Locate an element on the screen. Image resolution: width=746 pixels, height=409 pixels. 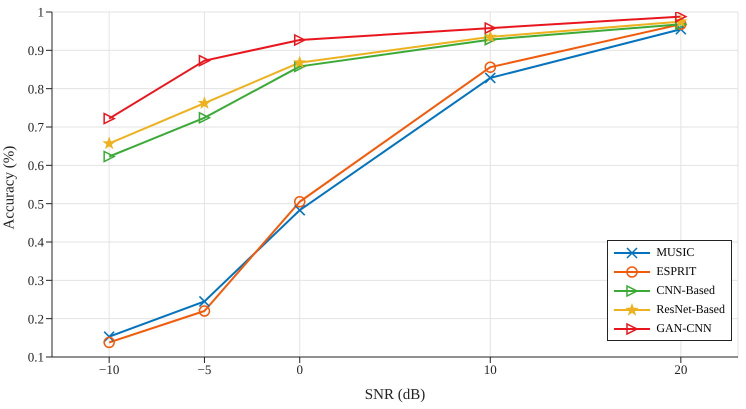
x-tick-label: −5 is located at coordinates (205, 370).